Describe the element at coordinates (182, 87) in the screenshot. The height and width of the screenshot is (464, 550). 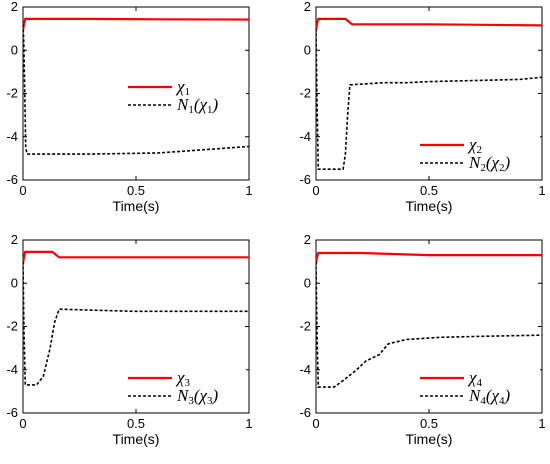
I see `legend-label-1: χ1` at that location.